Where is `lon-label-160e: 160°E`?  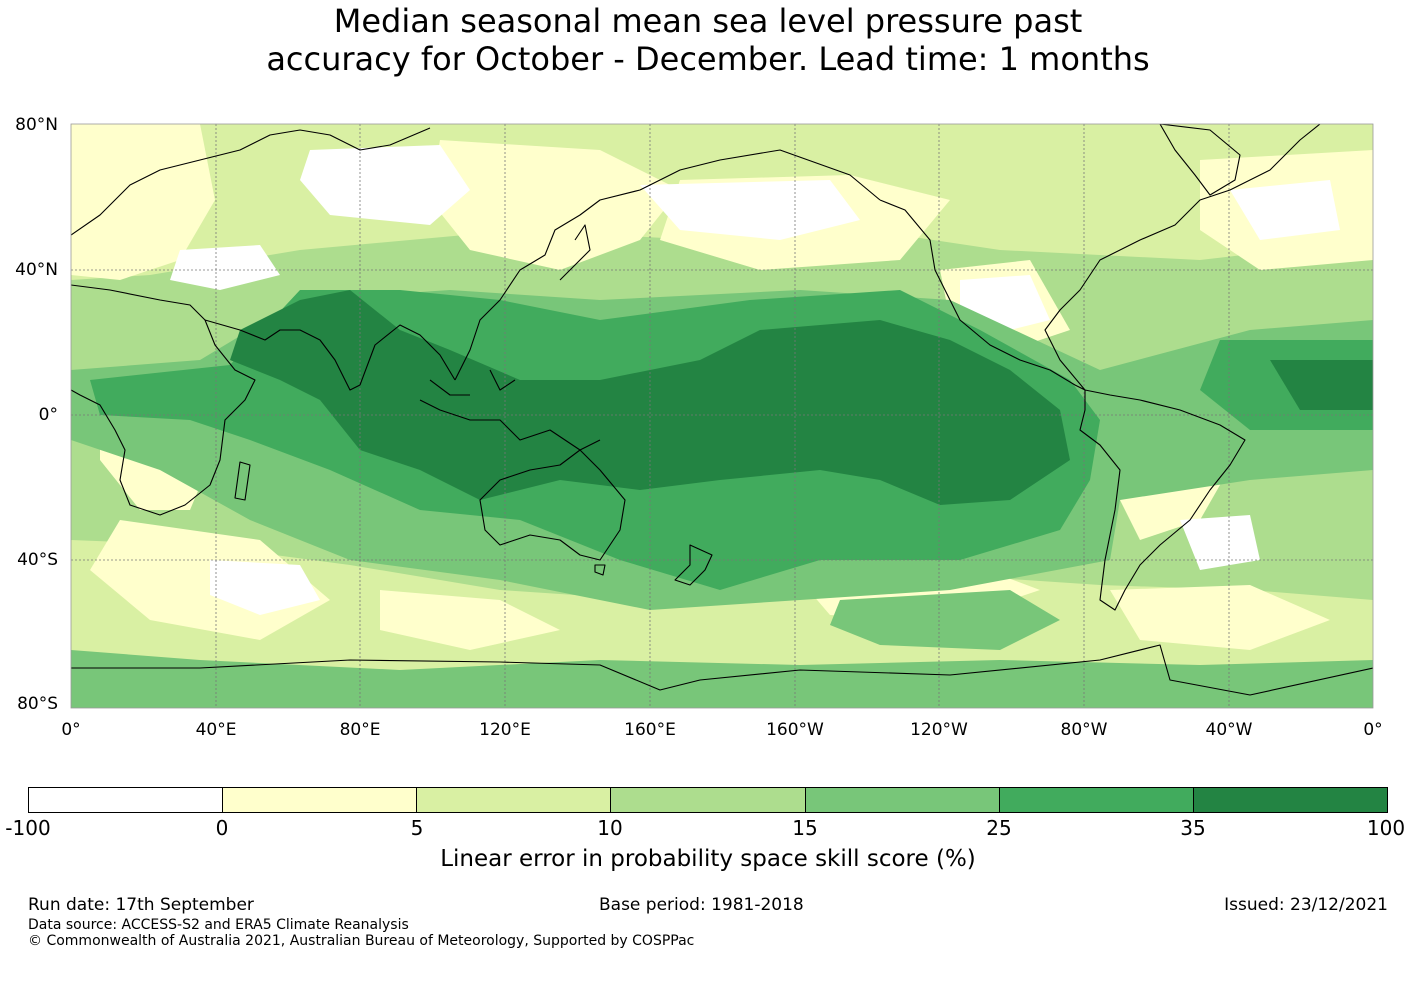
lon-label-160e: 160°E is located at coordinates (650, 730).